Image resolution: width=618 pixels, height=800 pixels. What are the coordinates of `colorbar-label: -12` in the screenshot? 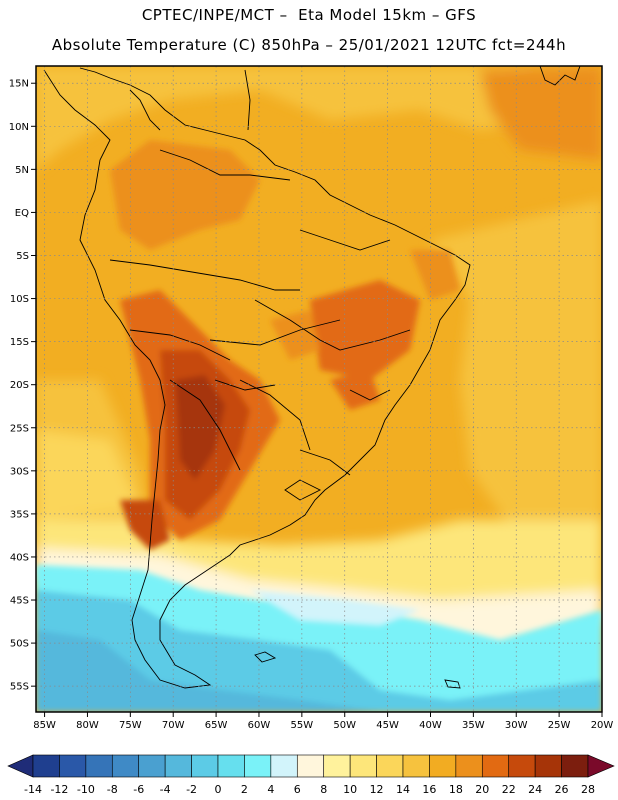 It's located at (59, 789).